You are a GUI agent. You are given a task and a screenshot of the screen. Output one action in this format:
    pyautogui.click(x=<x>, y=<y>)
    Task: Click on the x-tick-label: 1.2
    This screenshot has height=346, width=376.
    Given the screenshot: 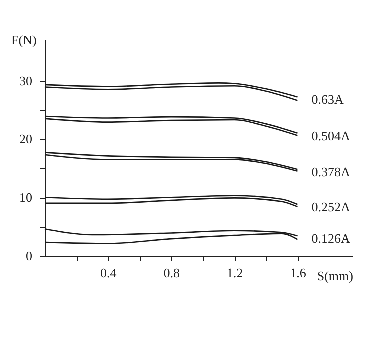 What is the action you would take?
    pyautogui.click(x=235, y=273)
    